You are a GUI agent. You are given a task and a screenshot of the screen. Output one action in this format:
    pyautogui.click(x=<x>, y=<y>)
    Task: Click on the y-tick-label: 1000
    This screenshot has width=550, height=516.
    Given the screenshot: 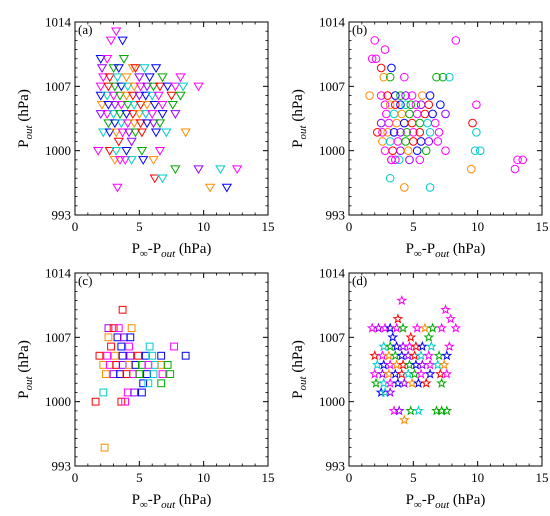 What is the action you would take?
    pyautogui.click(x=58, y=401)
    